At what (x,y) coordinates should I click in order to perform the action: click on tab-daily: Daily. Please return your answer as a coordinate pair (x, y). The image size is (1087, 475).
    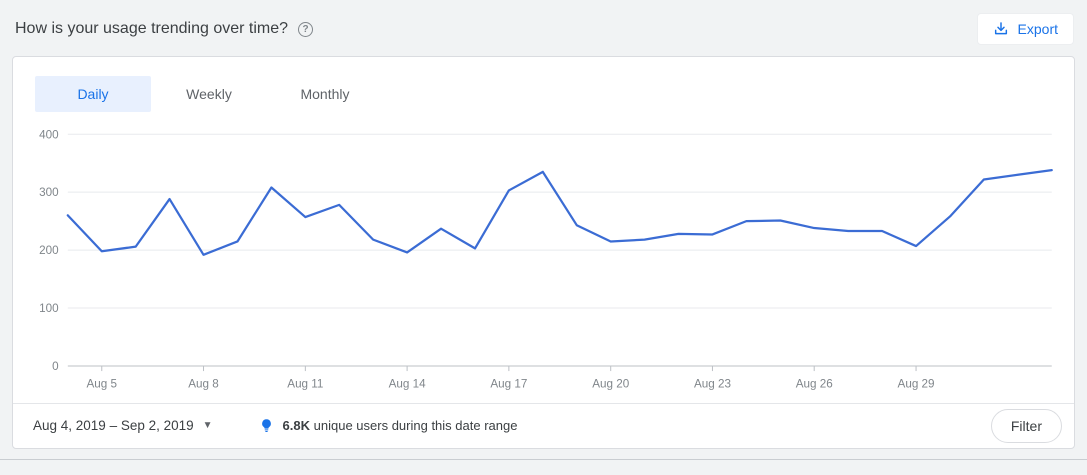
    Looking at the image, I should click on (93, 94).